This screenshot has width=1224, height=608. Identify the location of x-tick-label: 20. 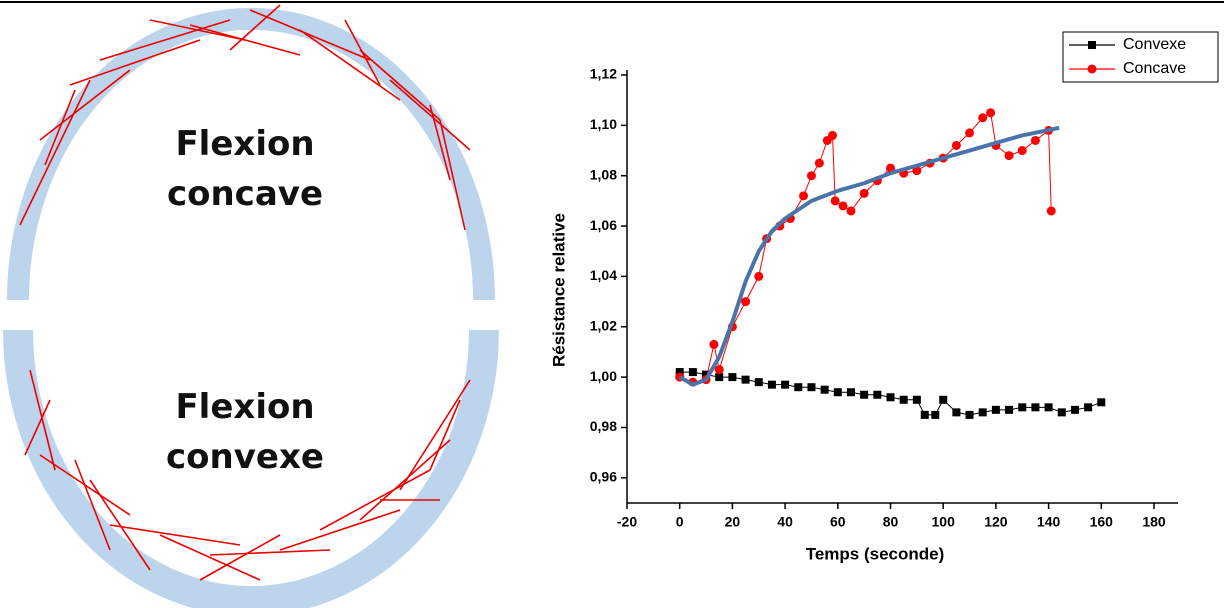
(733, 522).